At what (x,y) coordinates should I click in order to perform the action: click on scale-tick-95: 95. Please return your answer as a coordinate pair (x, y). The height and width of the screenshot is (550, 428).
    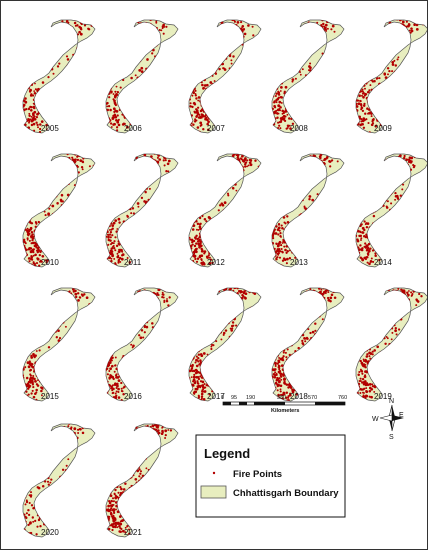
    Looking at the image, I should click on (234, 398).